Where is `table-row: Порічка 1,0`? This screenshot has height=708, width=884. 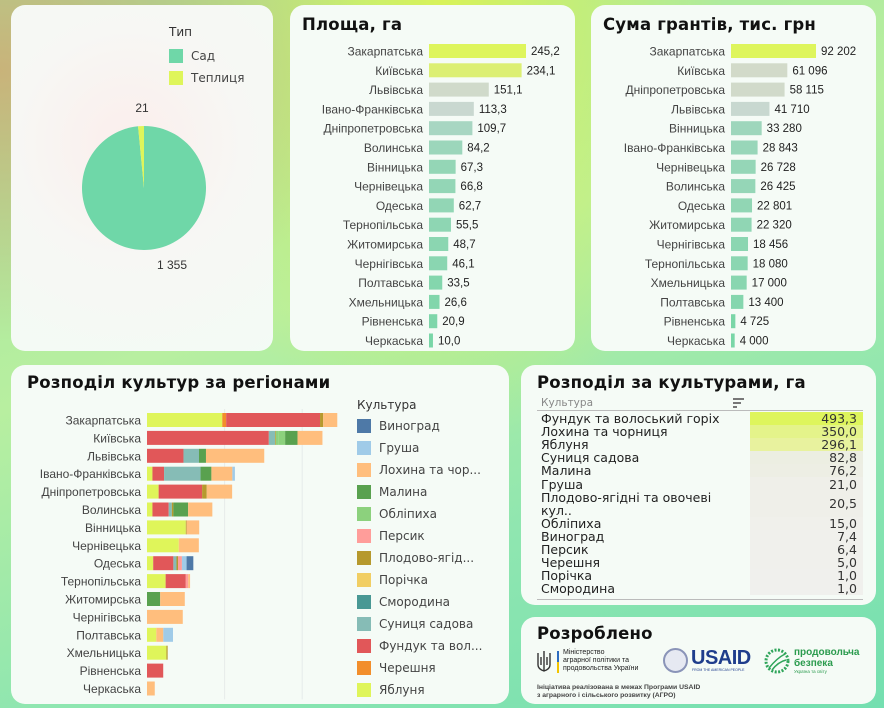 table-row: Порічка 1,0 is located at coordinates (702, 575).